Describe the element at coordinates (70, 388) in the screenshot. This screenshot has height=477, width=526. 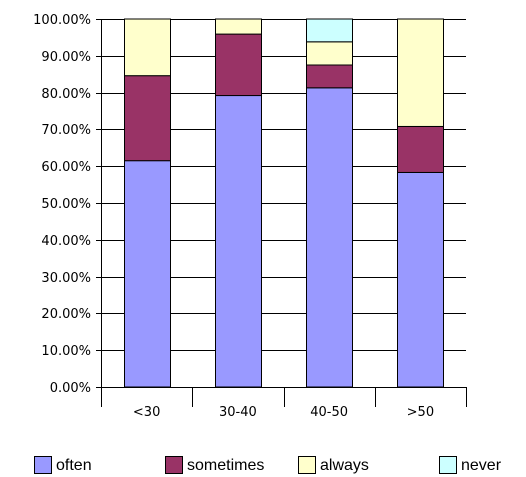
I see `y-tick-label: 0.00%` at that location.